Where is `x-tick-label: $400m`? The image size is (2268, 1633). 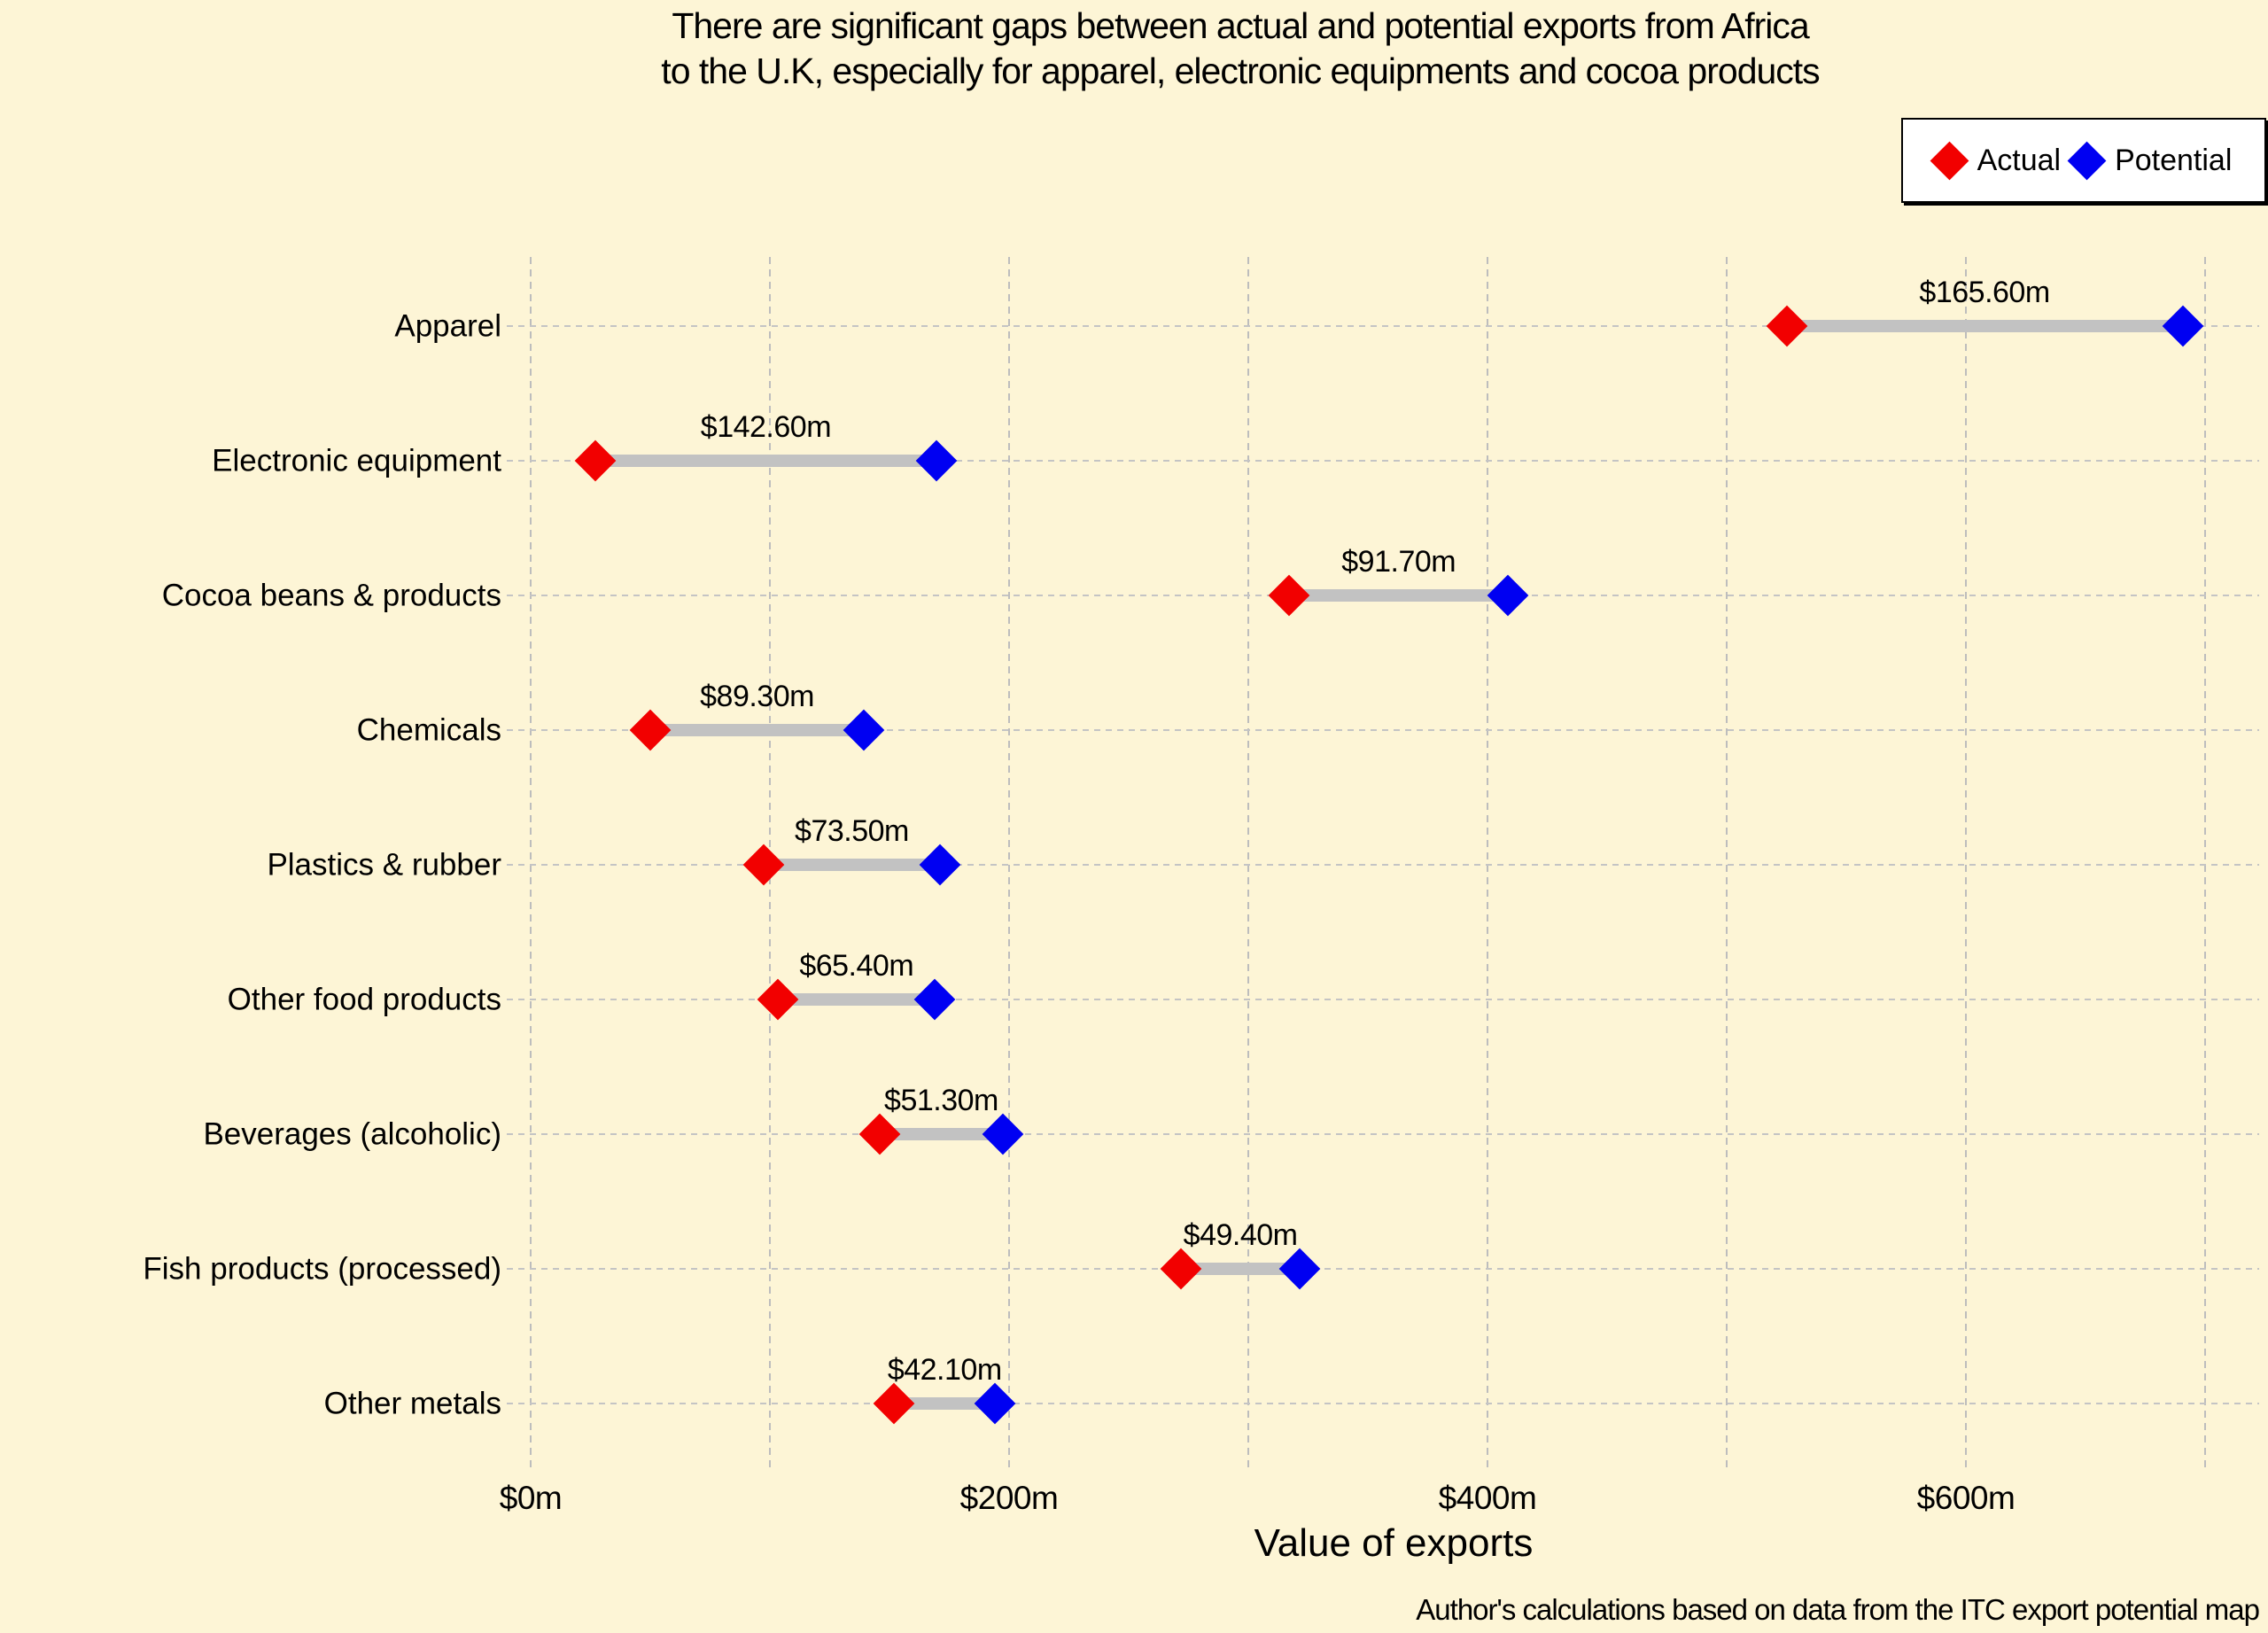 x-tick-label: $400m is located at coordinates (1487, 1498).